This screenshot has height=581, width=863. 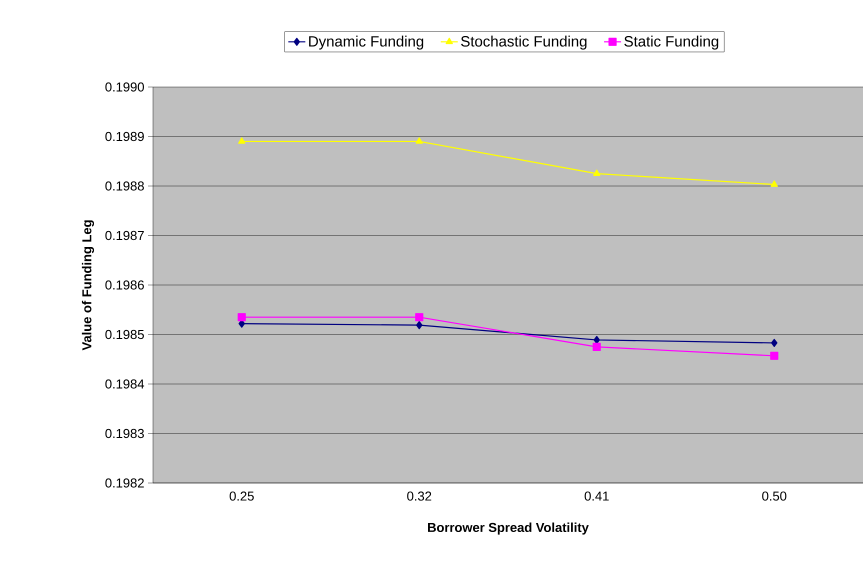 I want to click on y-tick-label: 0.1983, so click(x=124, y=433).